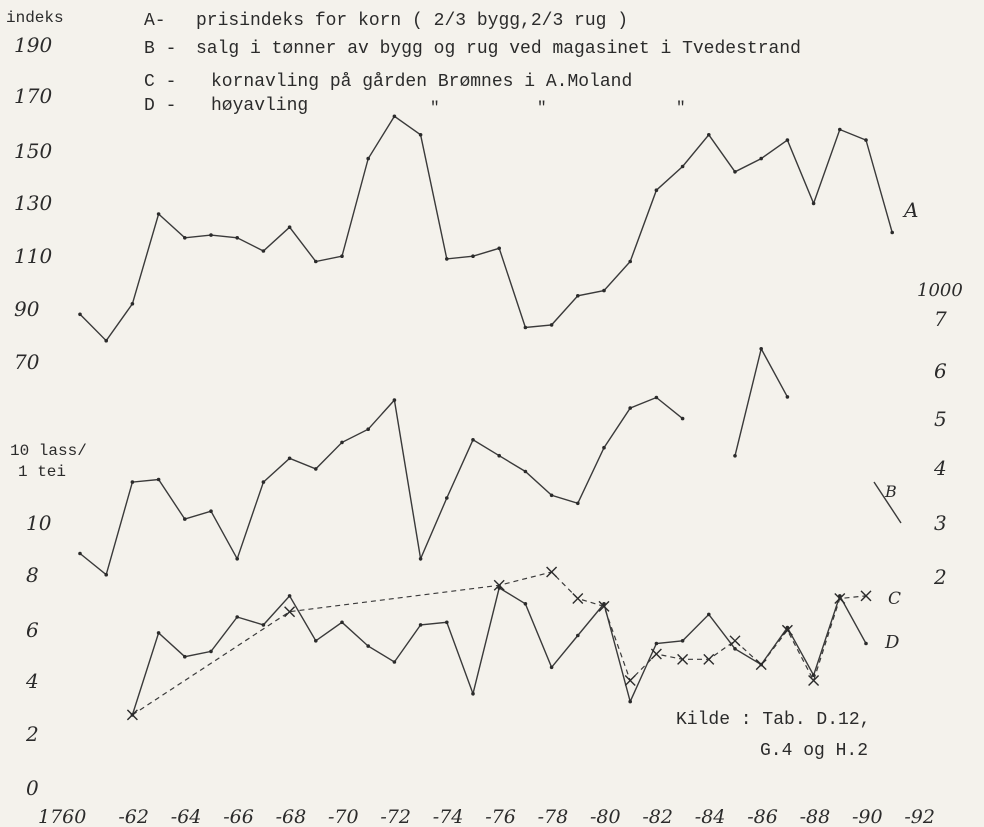 This screenshot has height=827, width=984. What do you see at coordinates (762, 816) in the screenshot?
I see `x-tick-label: -86` at bounding box center [762, 816].